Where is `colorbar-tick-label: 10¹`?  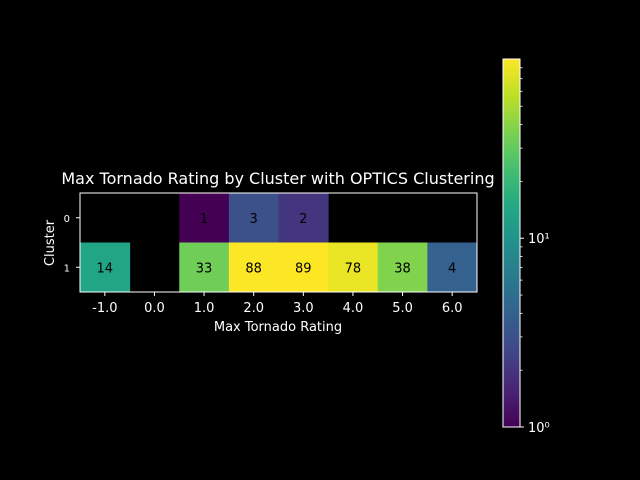 colorbar-tick-label: 10¹ is located at coordinates (539, 239).